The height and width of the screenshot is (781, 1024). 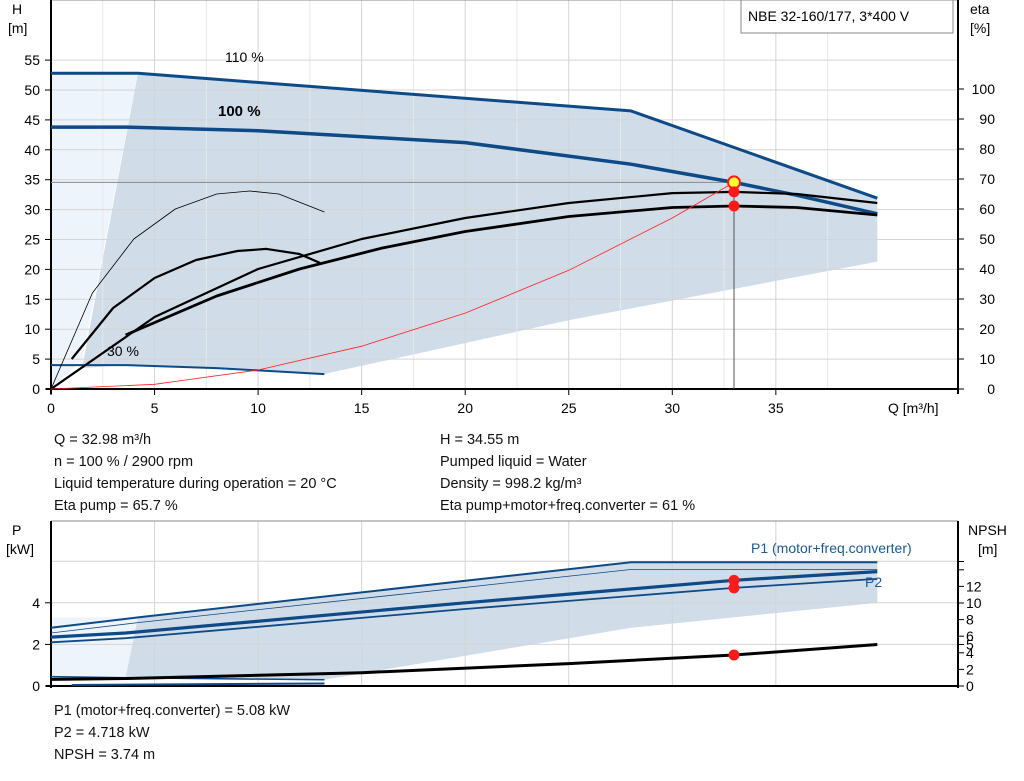 I want to click on y-tick-label: 45, so click(x=32, y=120).